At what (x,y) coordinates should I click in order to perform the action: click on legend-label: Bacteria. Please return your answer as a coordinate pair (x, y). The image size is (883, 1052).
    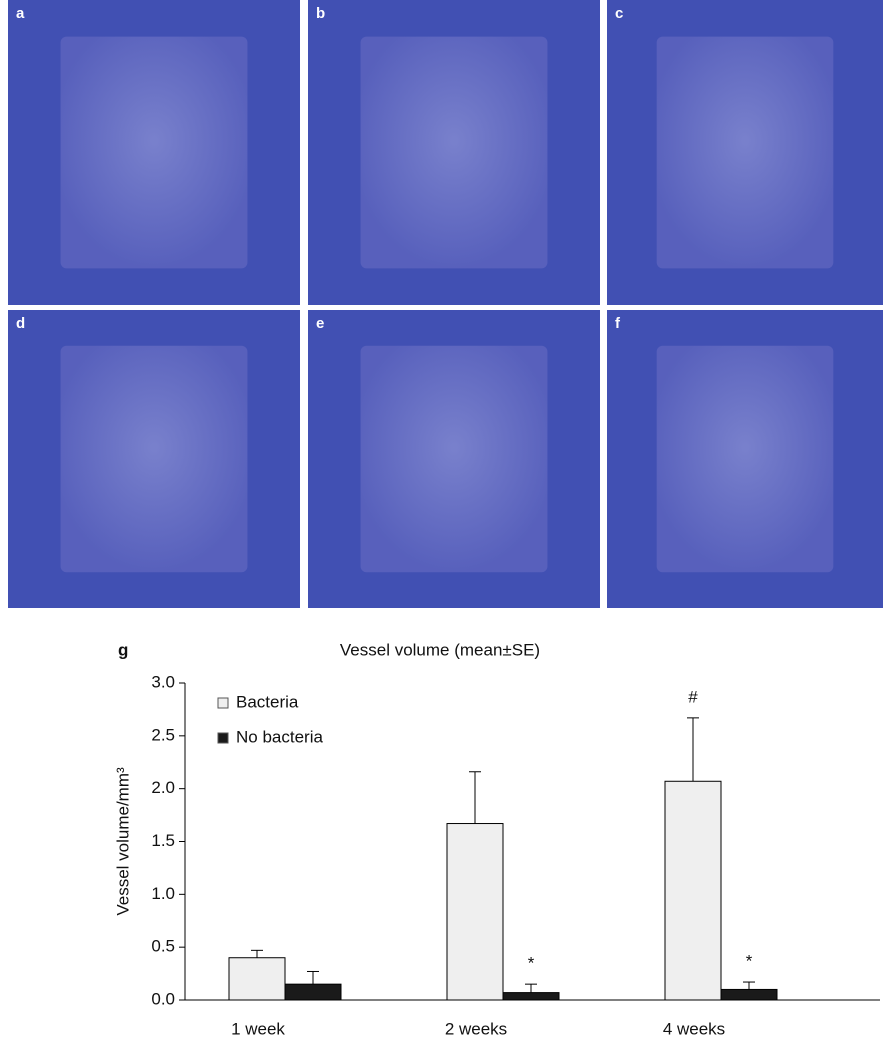
    Looking at the image, I should click on (267, 701).